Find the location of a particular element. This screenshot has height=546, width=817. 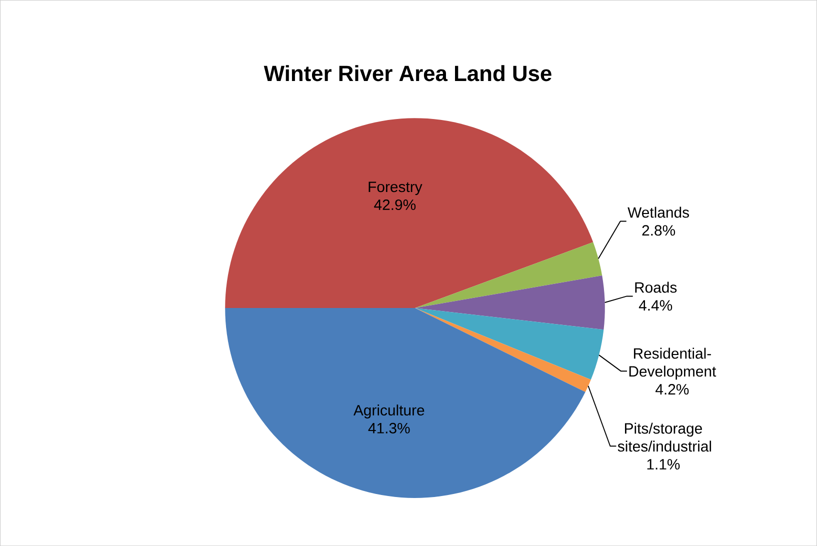

chart-title: Winter River Area Land Use is located at coordinates (408, 73).